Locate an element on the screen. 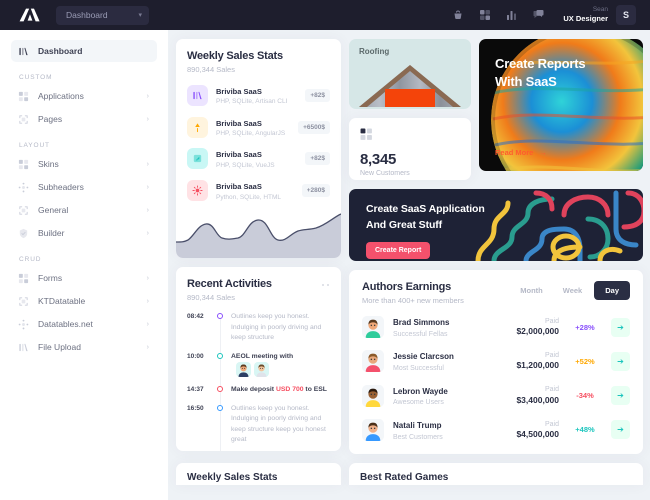 This screenshot has width=650, height=500. sidebar-item-datatables-net: Datatables.net › is located at coordinates (84, 324).